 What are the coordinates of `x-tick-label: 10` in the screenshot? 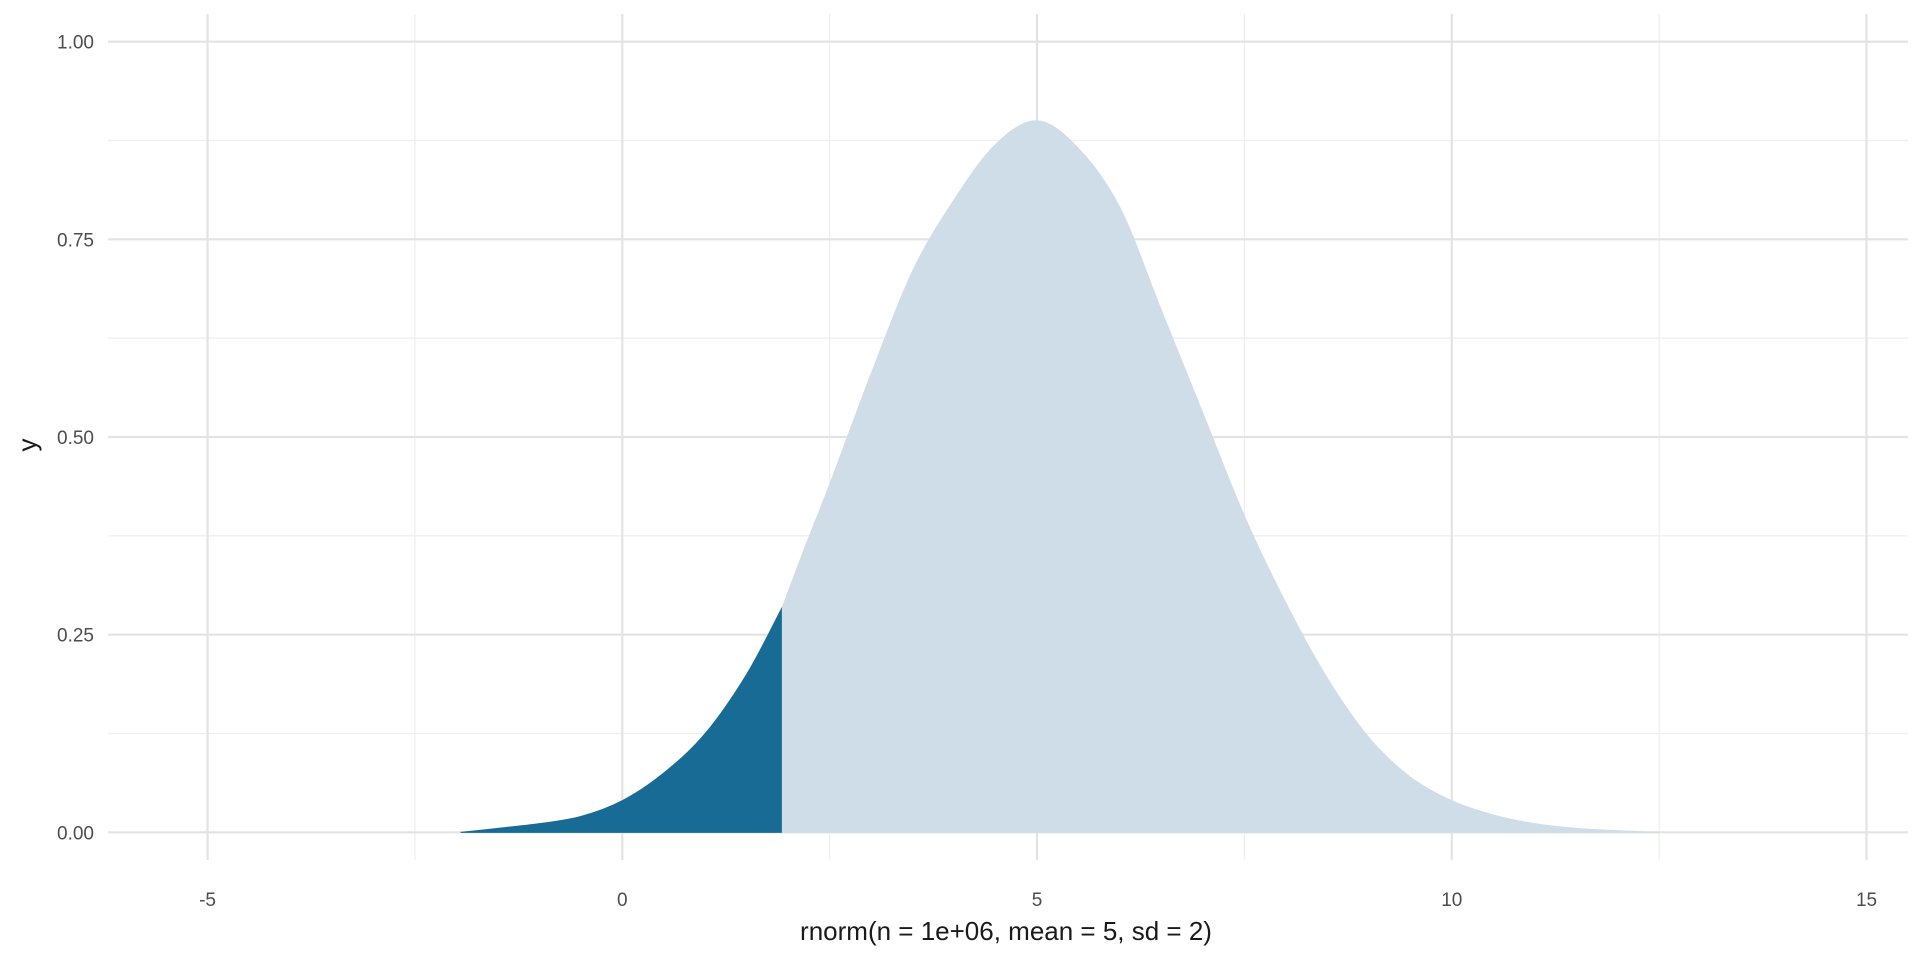 It's located at (1451, 900).